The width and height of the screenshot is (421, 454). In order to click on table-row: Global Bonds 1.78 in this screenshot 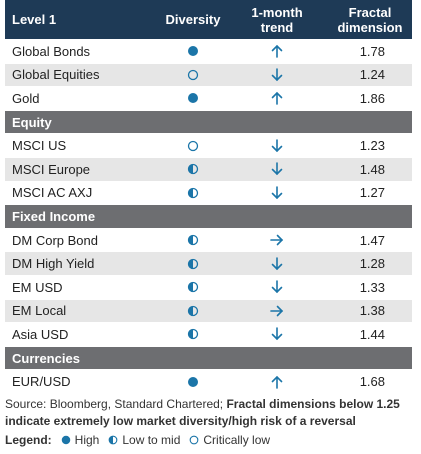, I will do `click(208, 51)`.